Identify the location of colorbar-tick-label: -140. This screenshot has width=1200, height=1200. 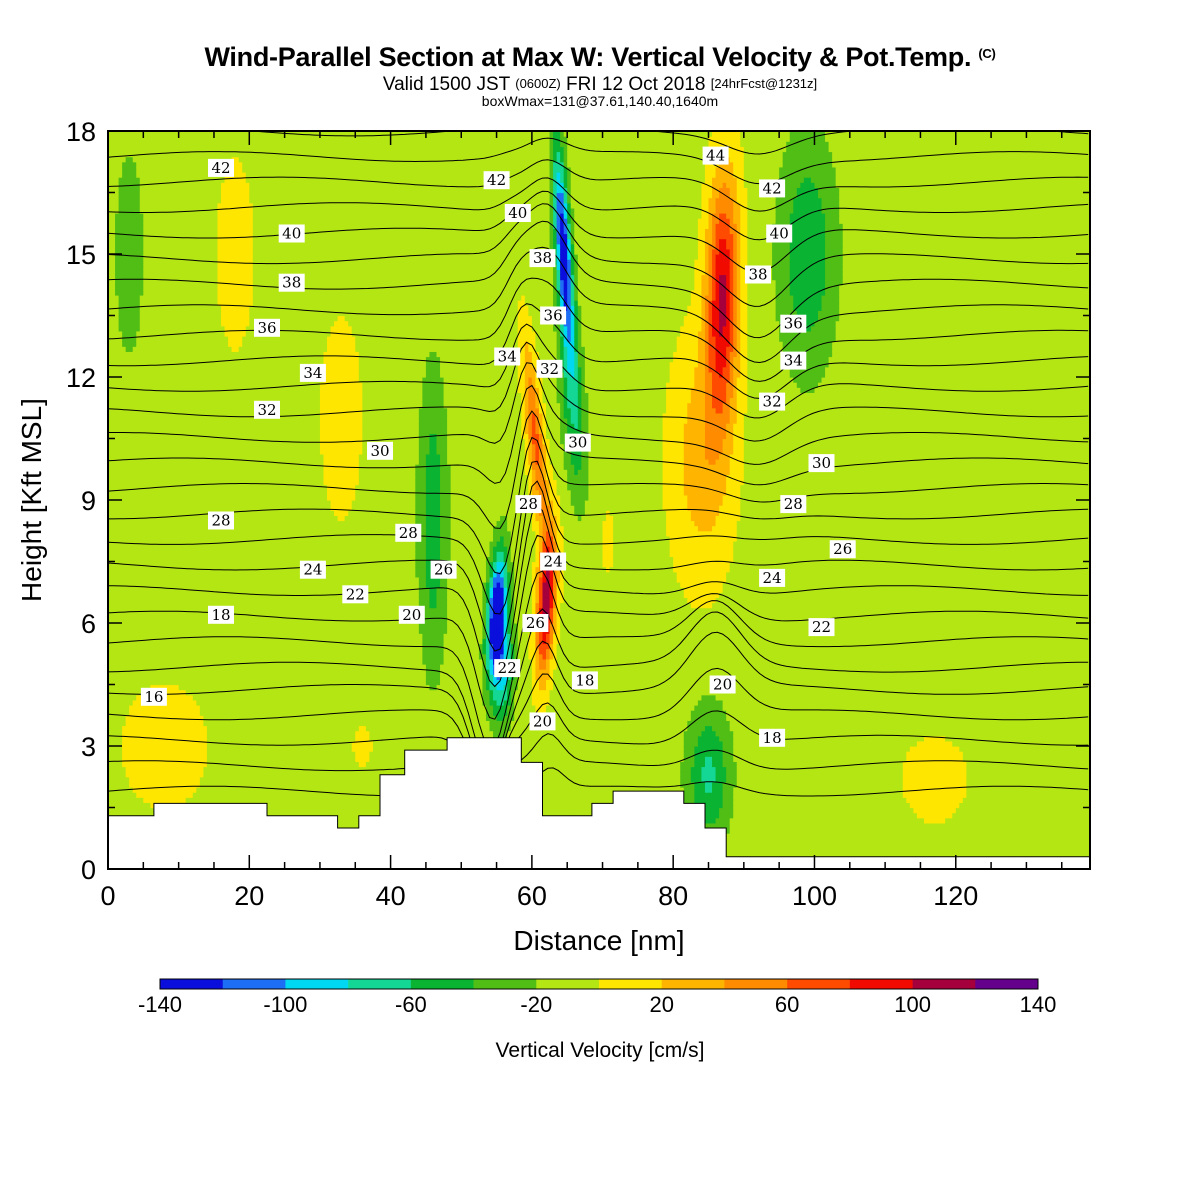
(160, 1004).